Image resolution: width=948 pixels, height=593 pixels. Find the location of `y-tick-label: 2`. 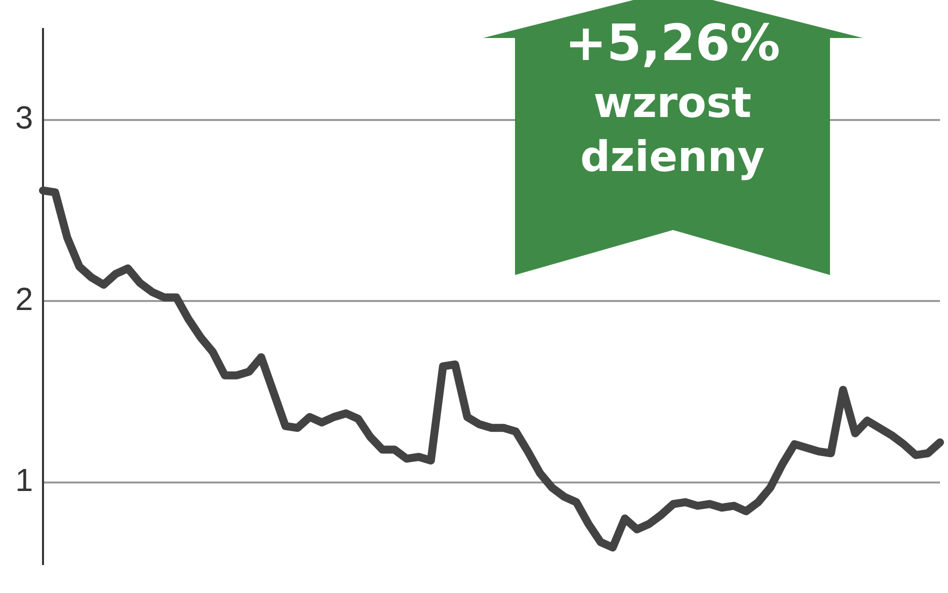

y-tick-label: 2 is located at coordinates (24, 298).